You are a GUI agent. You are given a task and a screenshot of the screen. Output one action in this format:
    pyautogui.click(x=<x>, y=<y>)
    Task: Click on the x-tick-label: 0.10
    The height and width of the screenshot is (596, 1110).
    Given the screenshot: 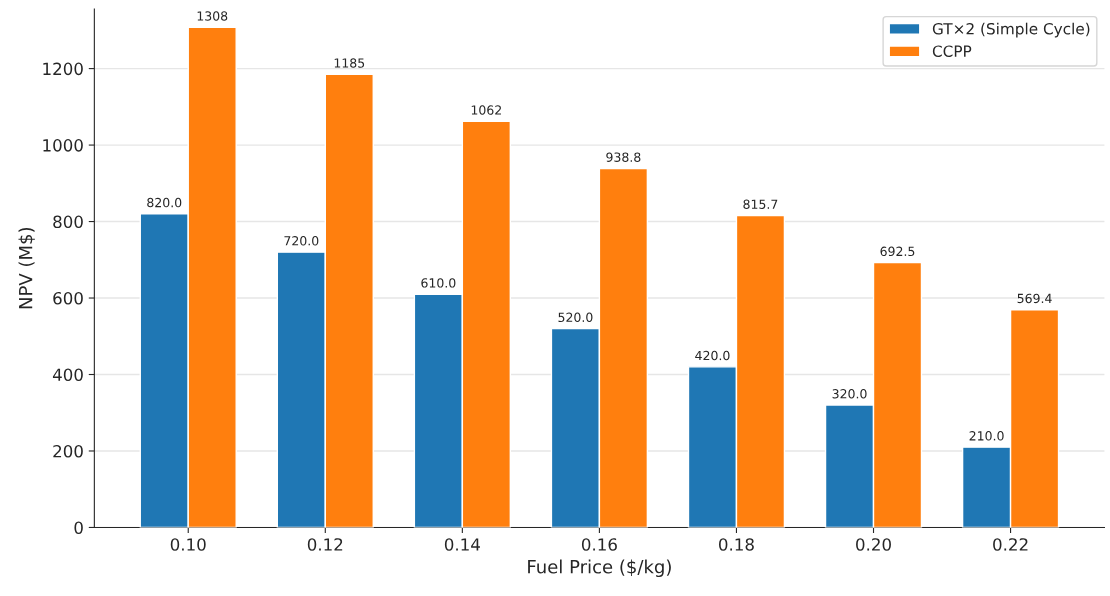 What is the action you would take?
    pyautogui.click(x=188, y=544)
    